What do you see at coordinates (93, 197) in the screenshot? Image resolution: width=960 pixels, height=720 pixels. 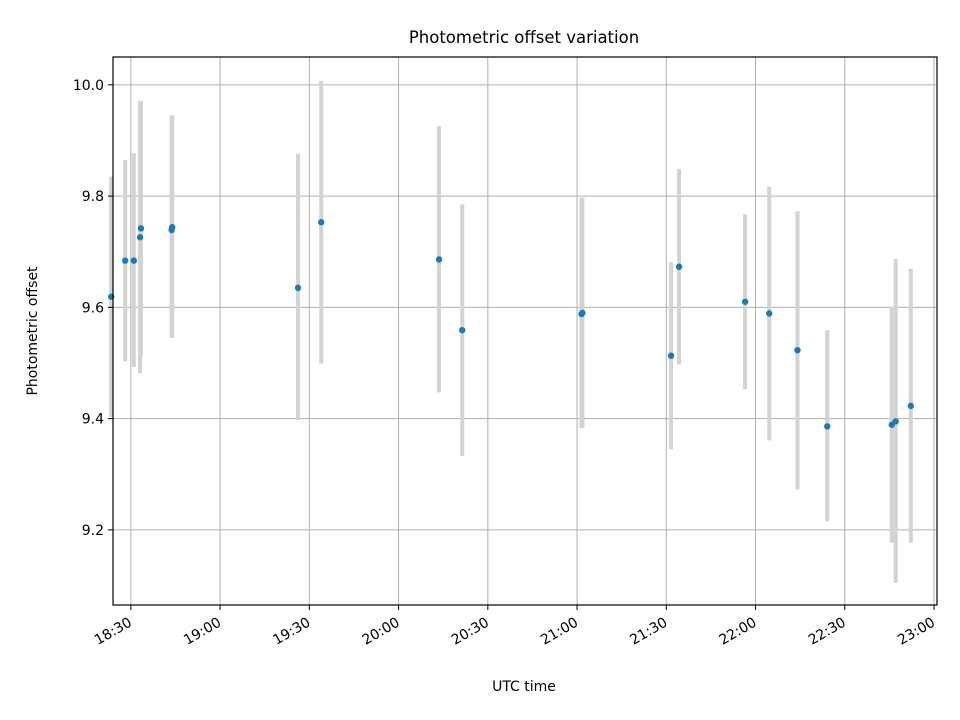 I see `y-tick-label: 9.8` at bounding box center [93, 197].